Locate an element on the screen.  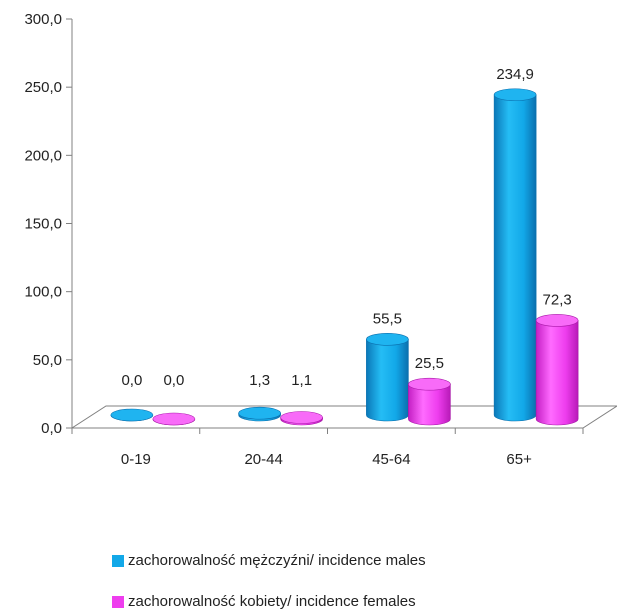
data-label: 1,1 is located at coordinates (301, 380).